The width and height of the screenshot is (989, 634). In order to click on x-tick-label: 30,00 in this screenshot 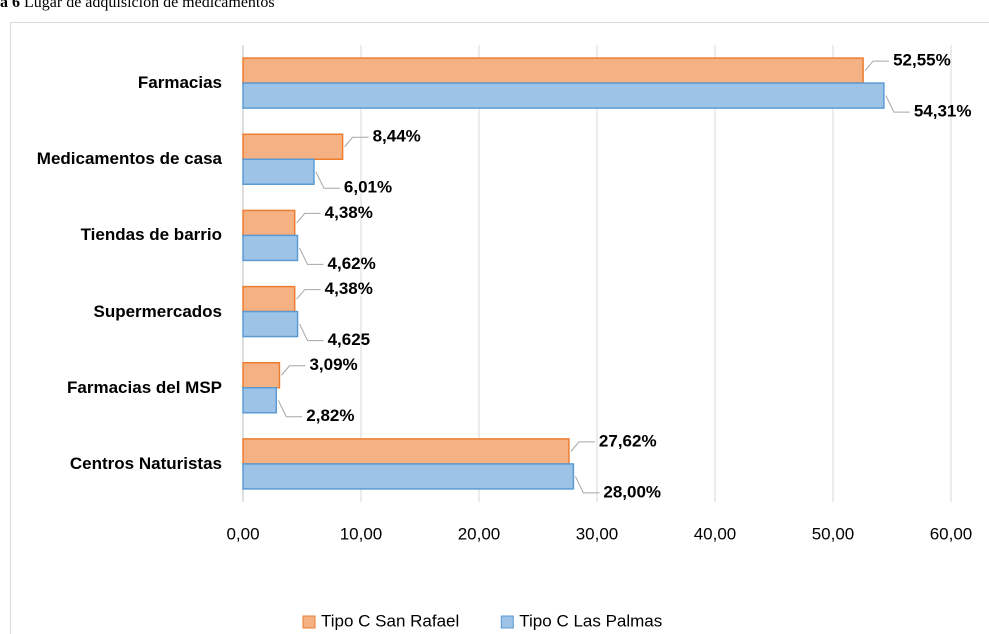, I will do `click(597, 533)`.